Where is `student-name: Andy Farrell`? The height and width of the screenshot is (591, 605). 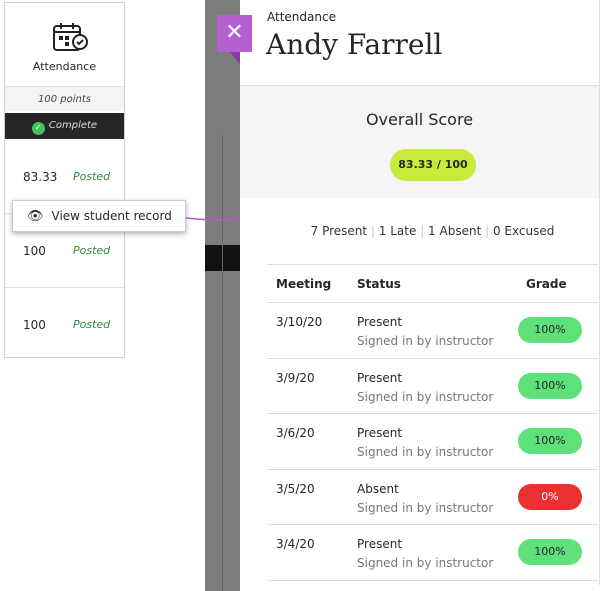
student-name: Andy Farrell is located at coordinates (354, 44).